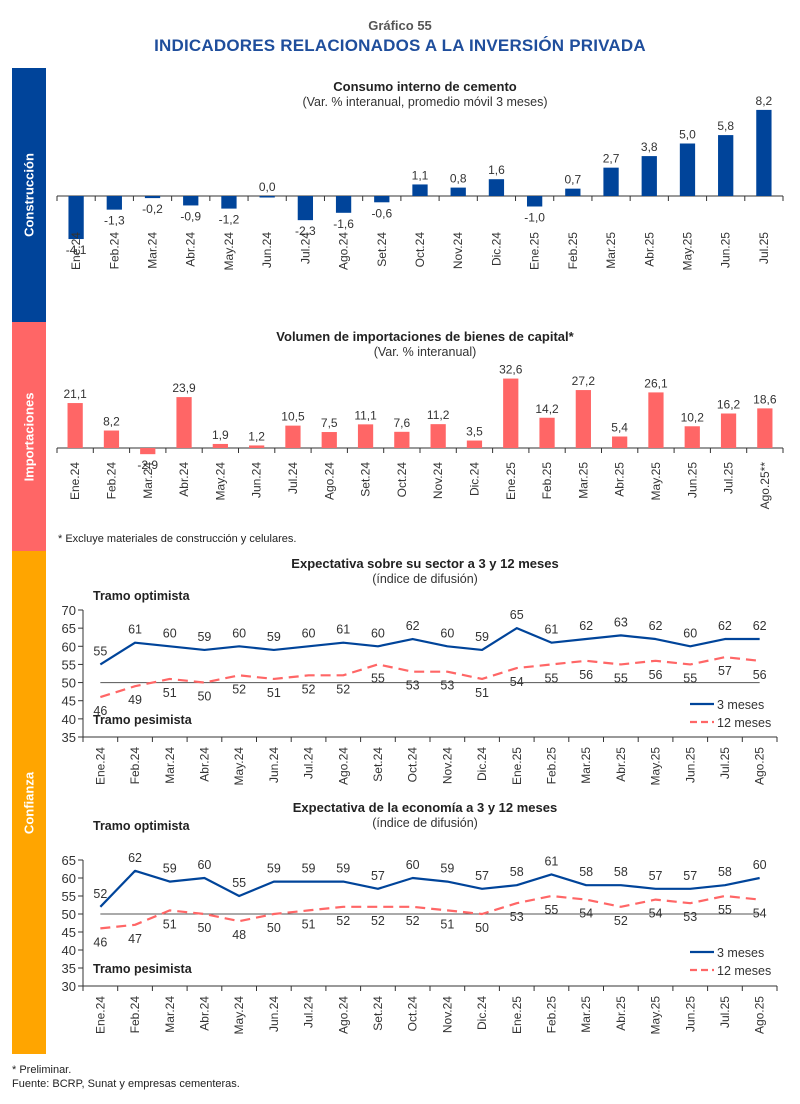 Image resolution: width=800 pixels, height=1104 pixels. I want to click on economy-x-tick-label: Feb.24, so click(135, 1015).